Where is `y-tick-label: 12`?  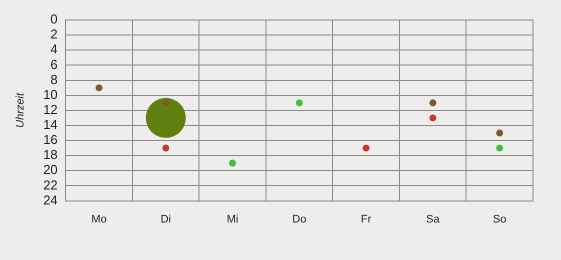 y-tick-label: 12 is located at coordinates (50, 109).